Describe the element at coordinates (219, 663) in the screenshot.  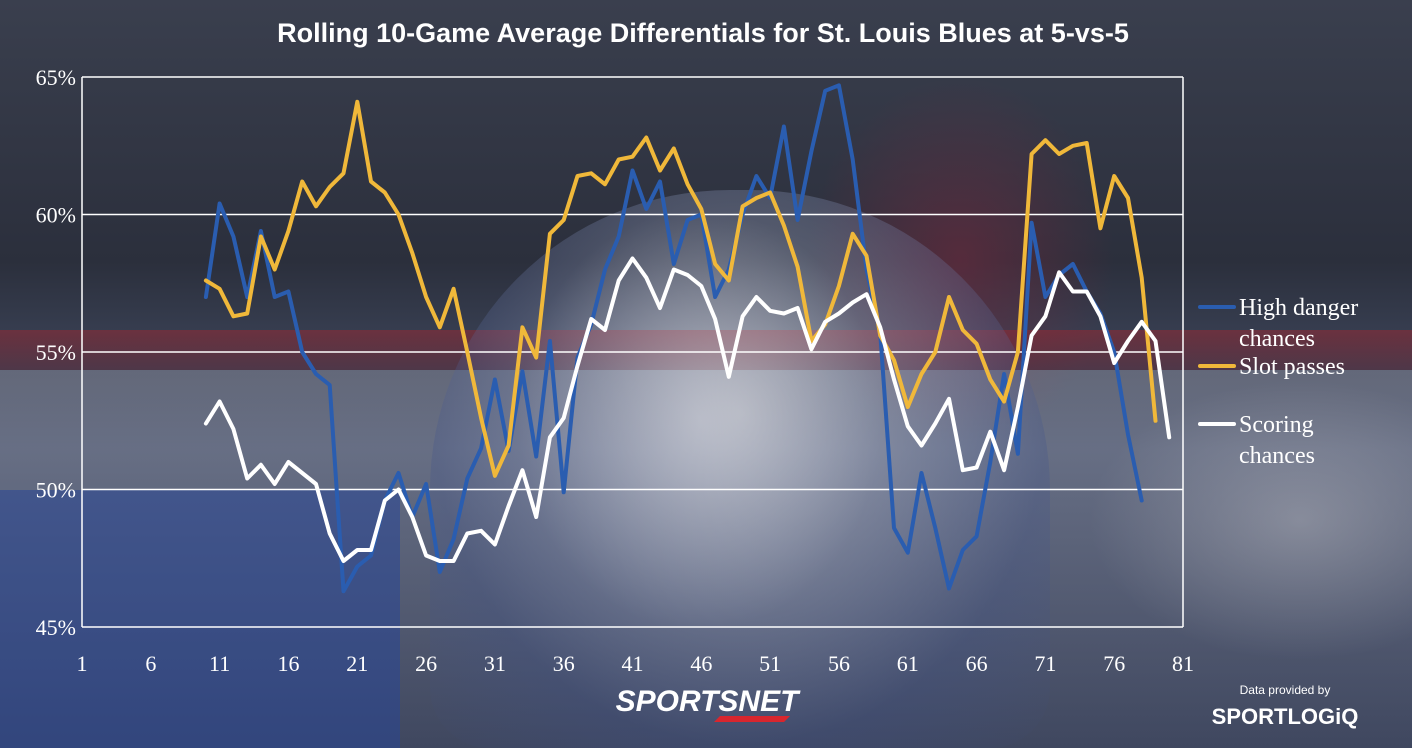
I see `x-tick-label: 11` at that location.